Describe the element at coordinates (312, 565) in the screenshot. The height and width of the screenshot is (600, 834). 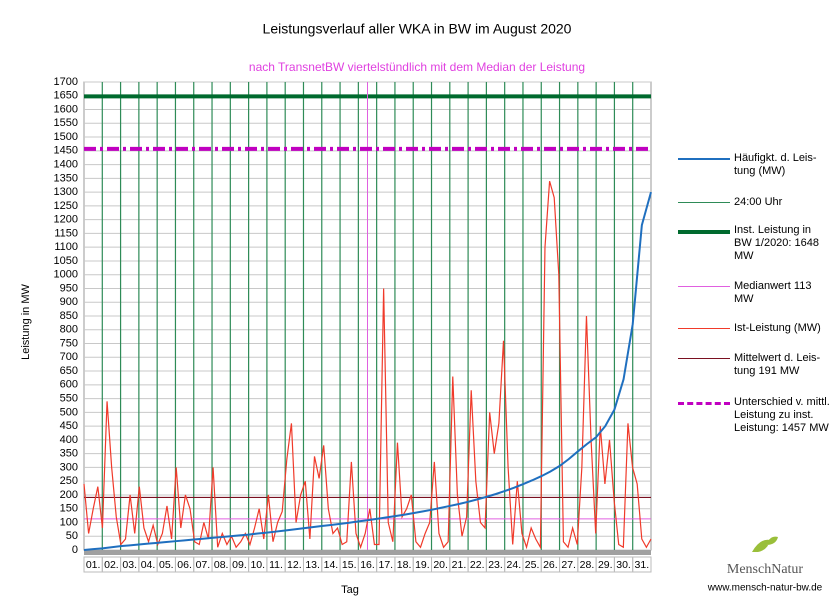
I see `x-tick-label: 13.` at that location.